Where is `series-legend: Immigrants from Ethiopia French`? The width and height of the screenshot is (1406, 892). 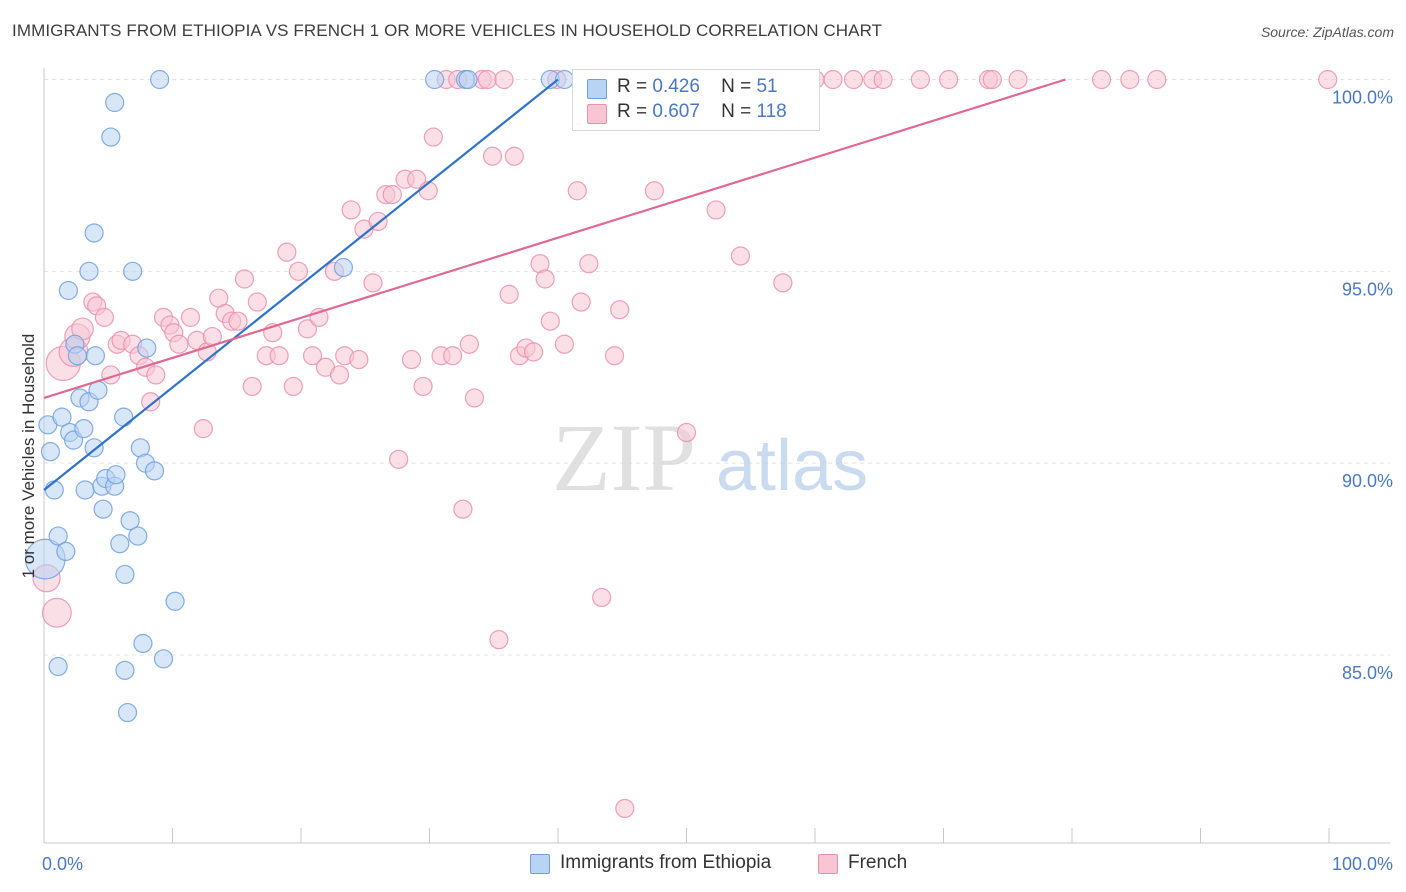 series-legend: Immigrants from Ethiopia French is located at coordinates (703, 865).